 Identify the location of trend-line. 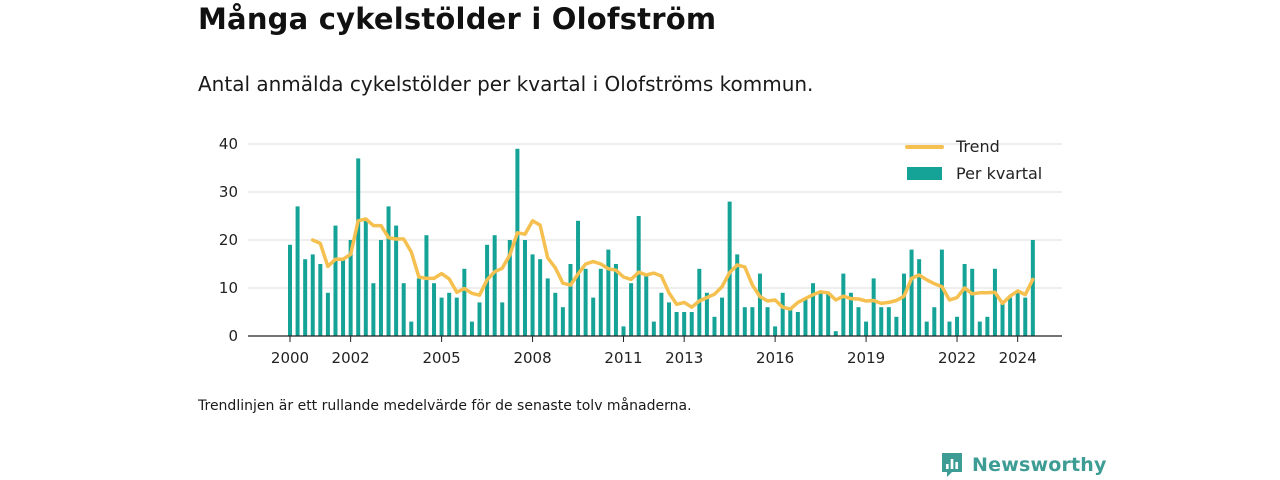
(672, 264).